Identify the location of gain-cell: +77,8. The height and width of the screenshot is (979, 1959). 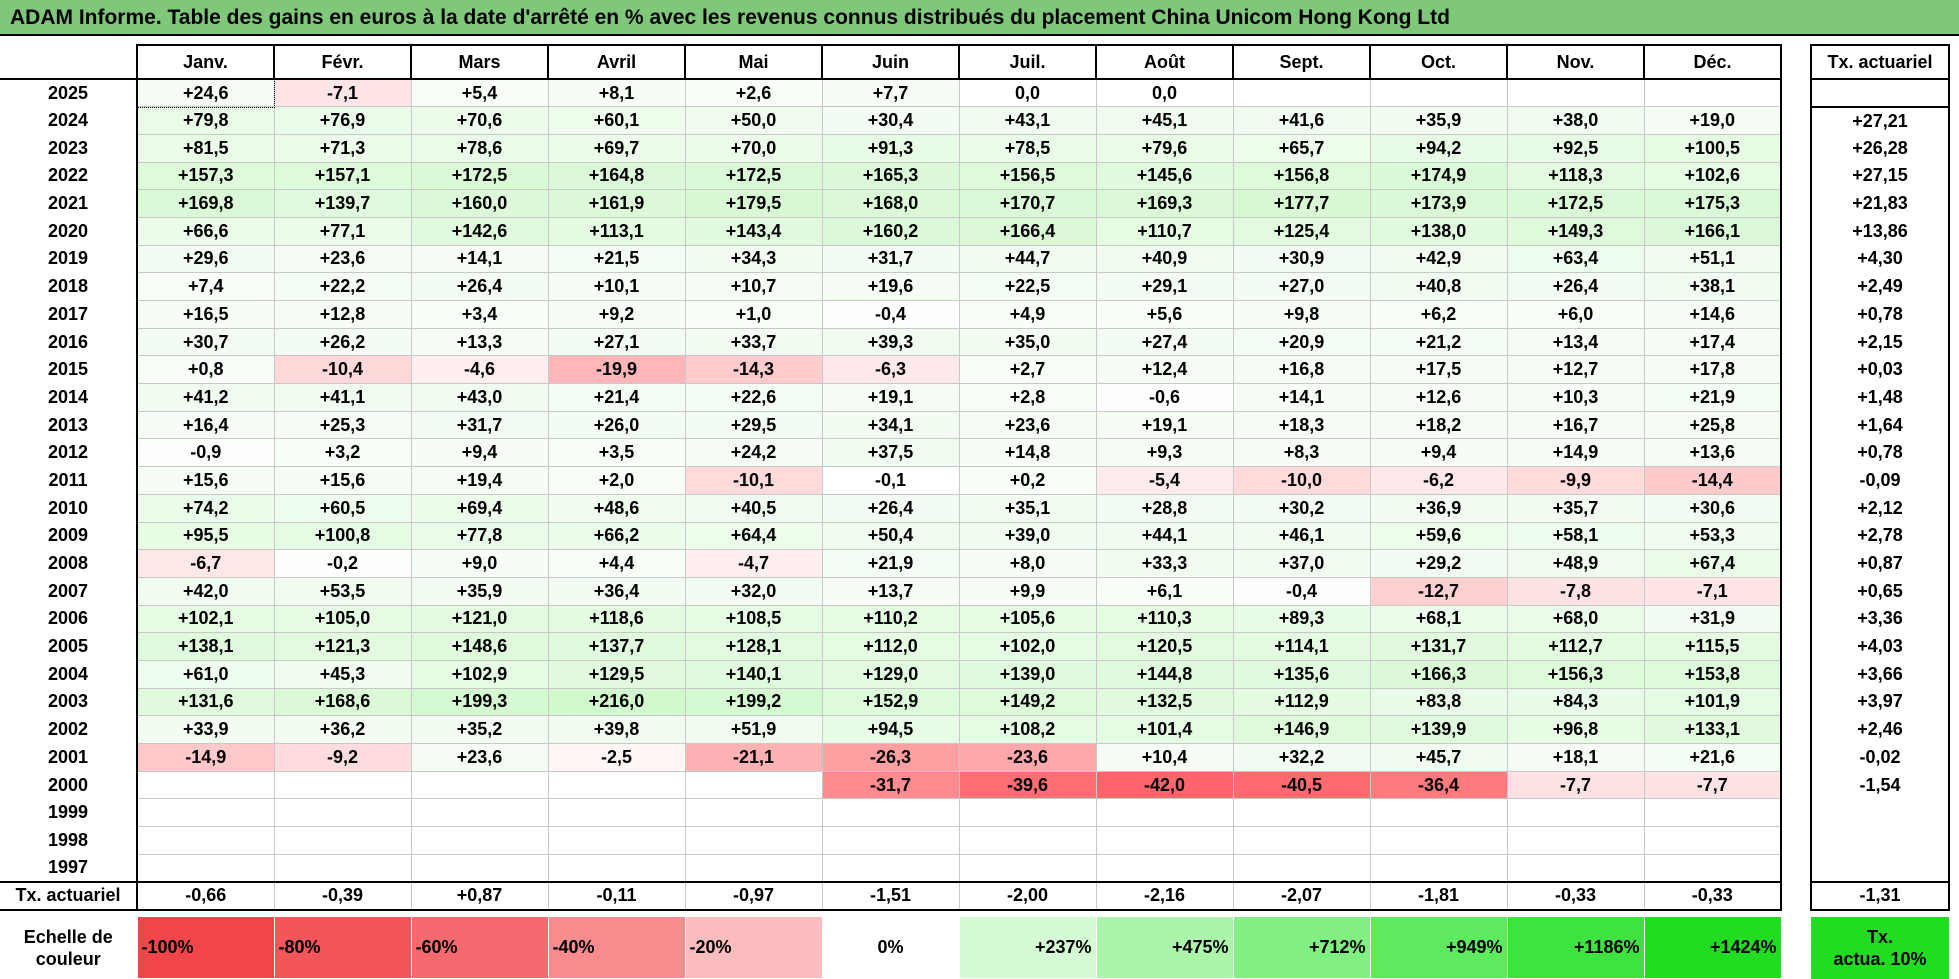
(479, 536).